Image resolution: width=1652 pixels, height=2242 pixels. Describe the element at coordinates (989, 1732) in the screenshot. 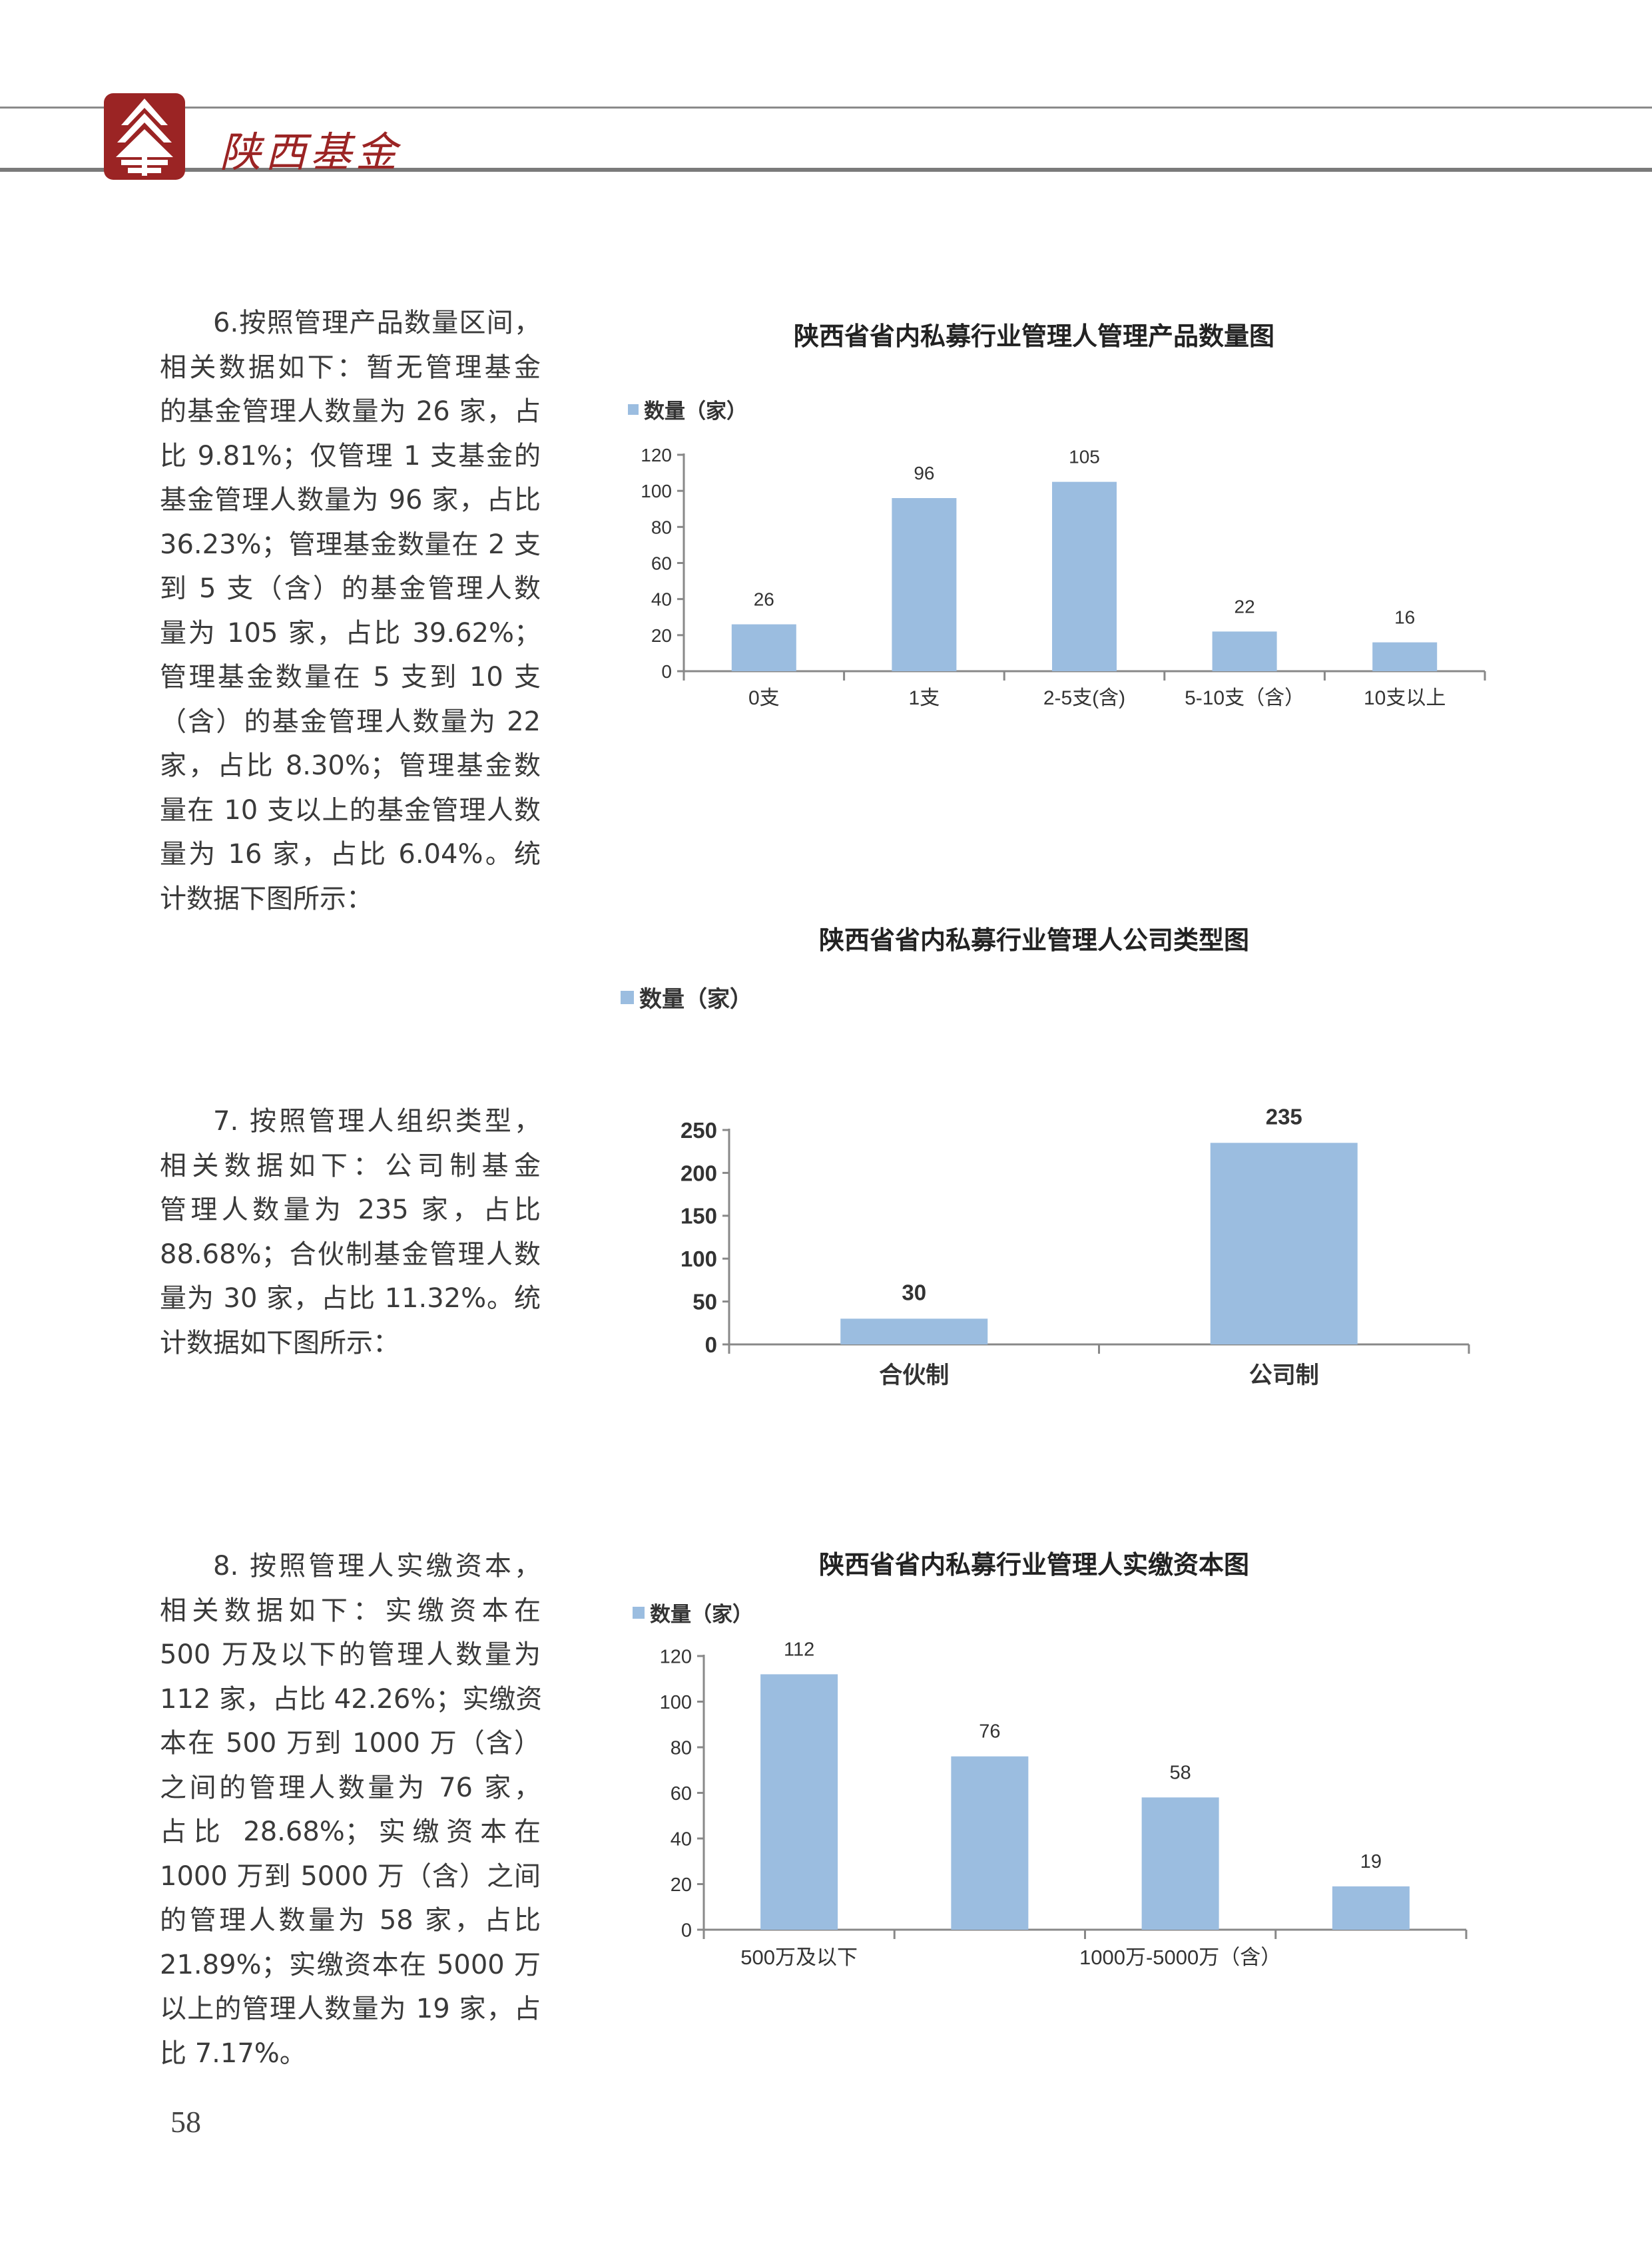

I see `data-label: 76` at that location.